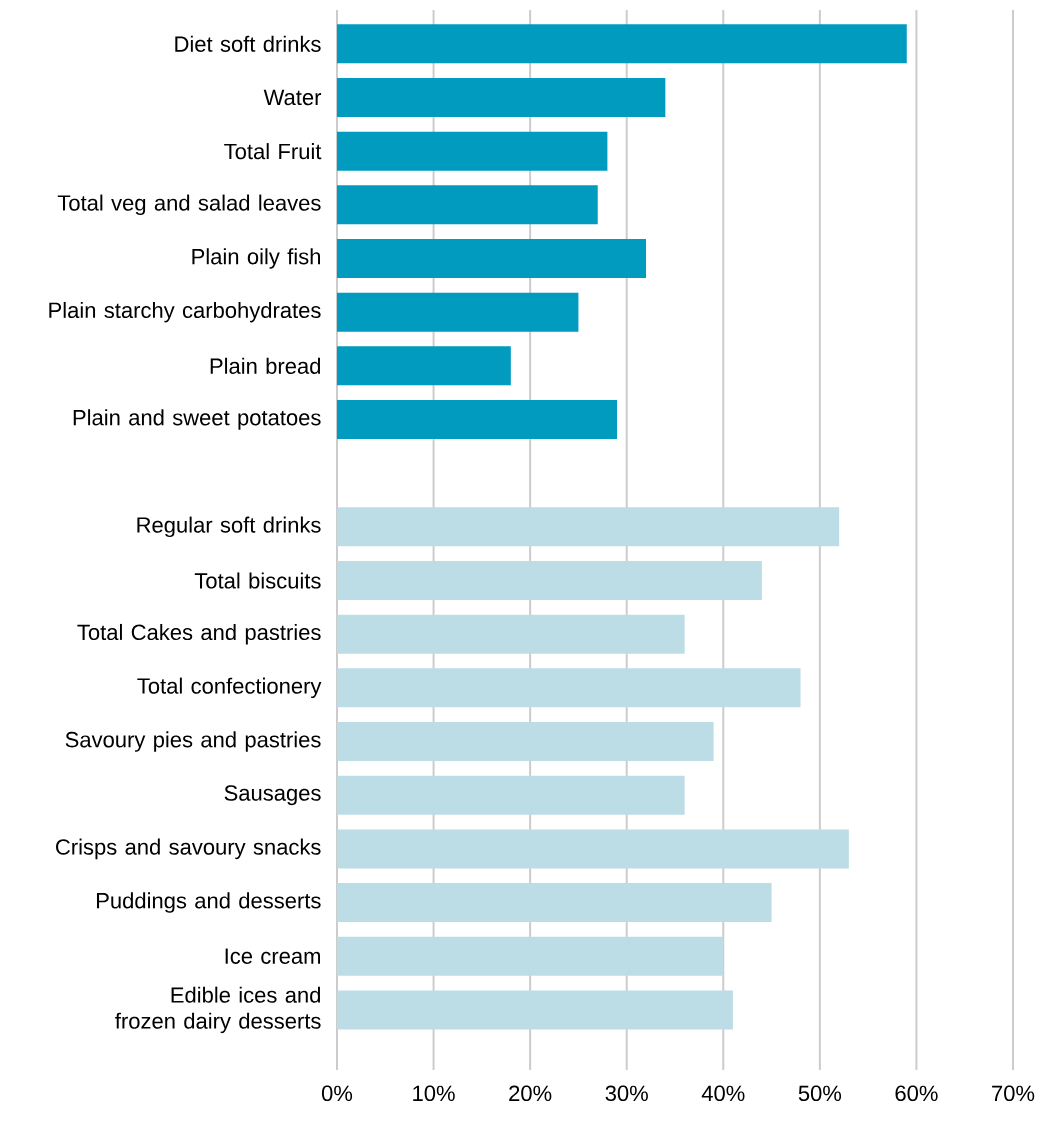 This screenshot has height=1122, width=1040. What do you see at coordinates (434, 1093) in the screenshot?
I see `x-tick-label: 10%` at bounding box center [434, 1093].